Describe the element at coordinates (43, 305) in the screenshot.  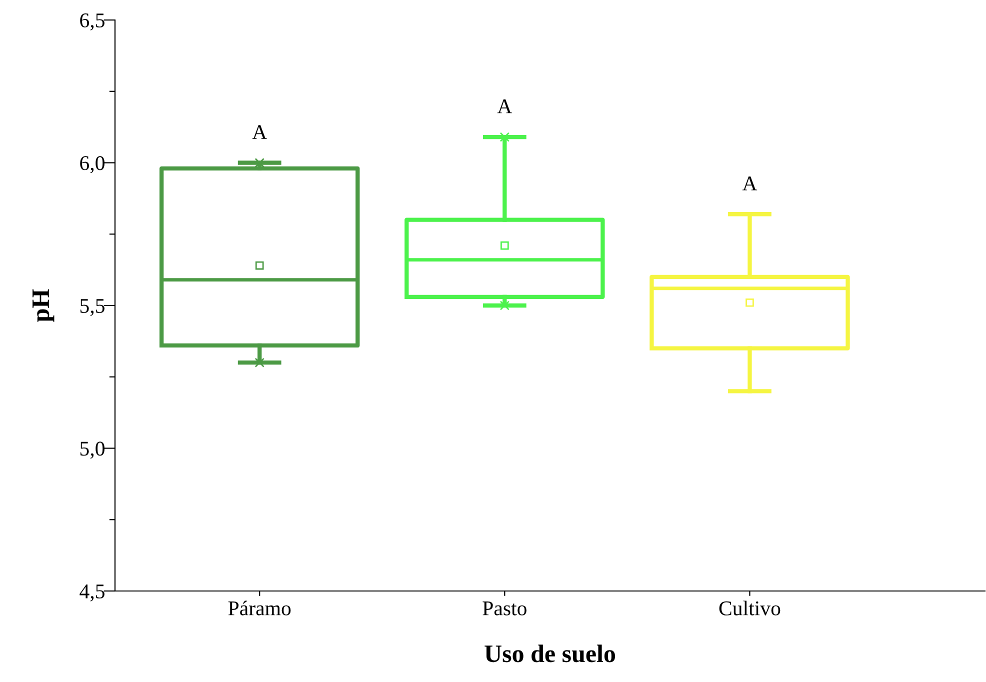
I see `y-axis-title: pH` at that location.